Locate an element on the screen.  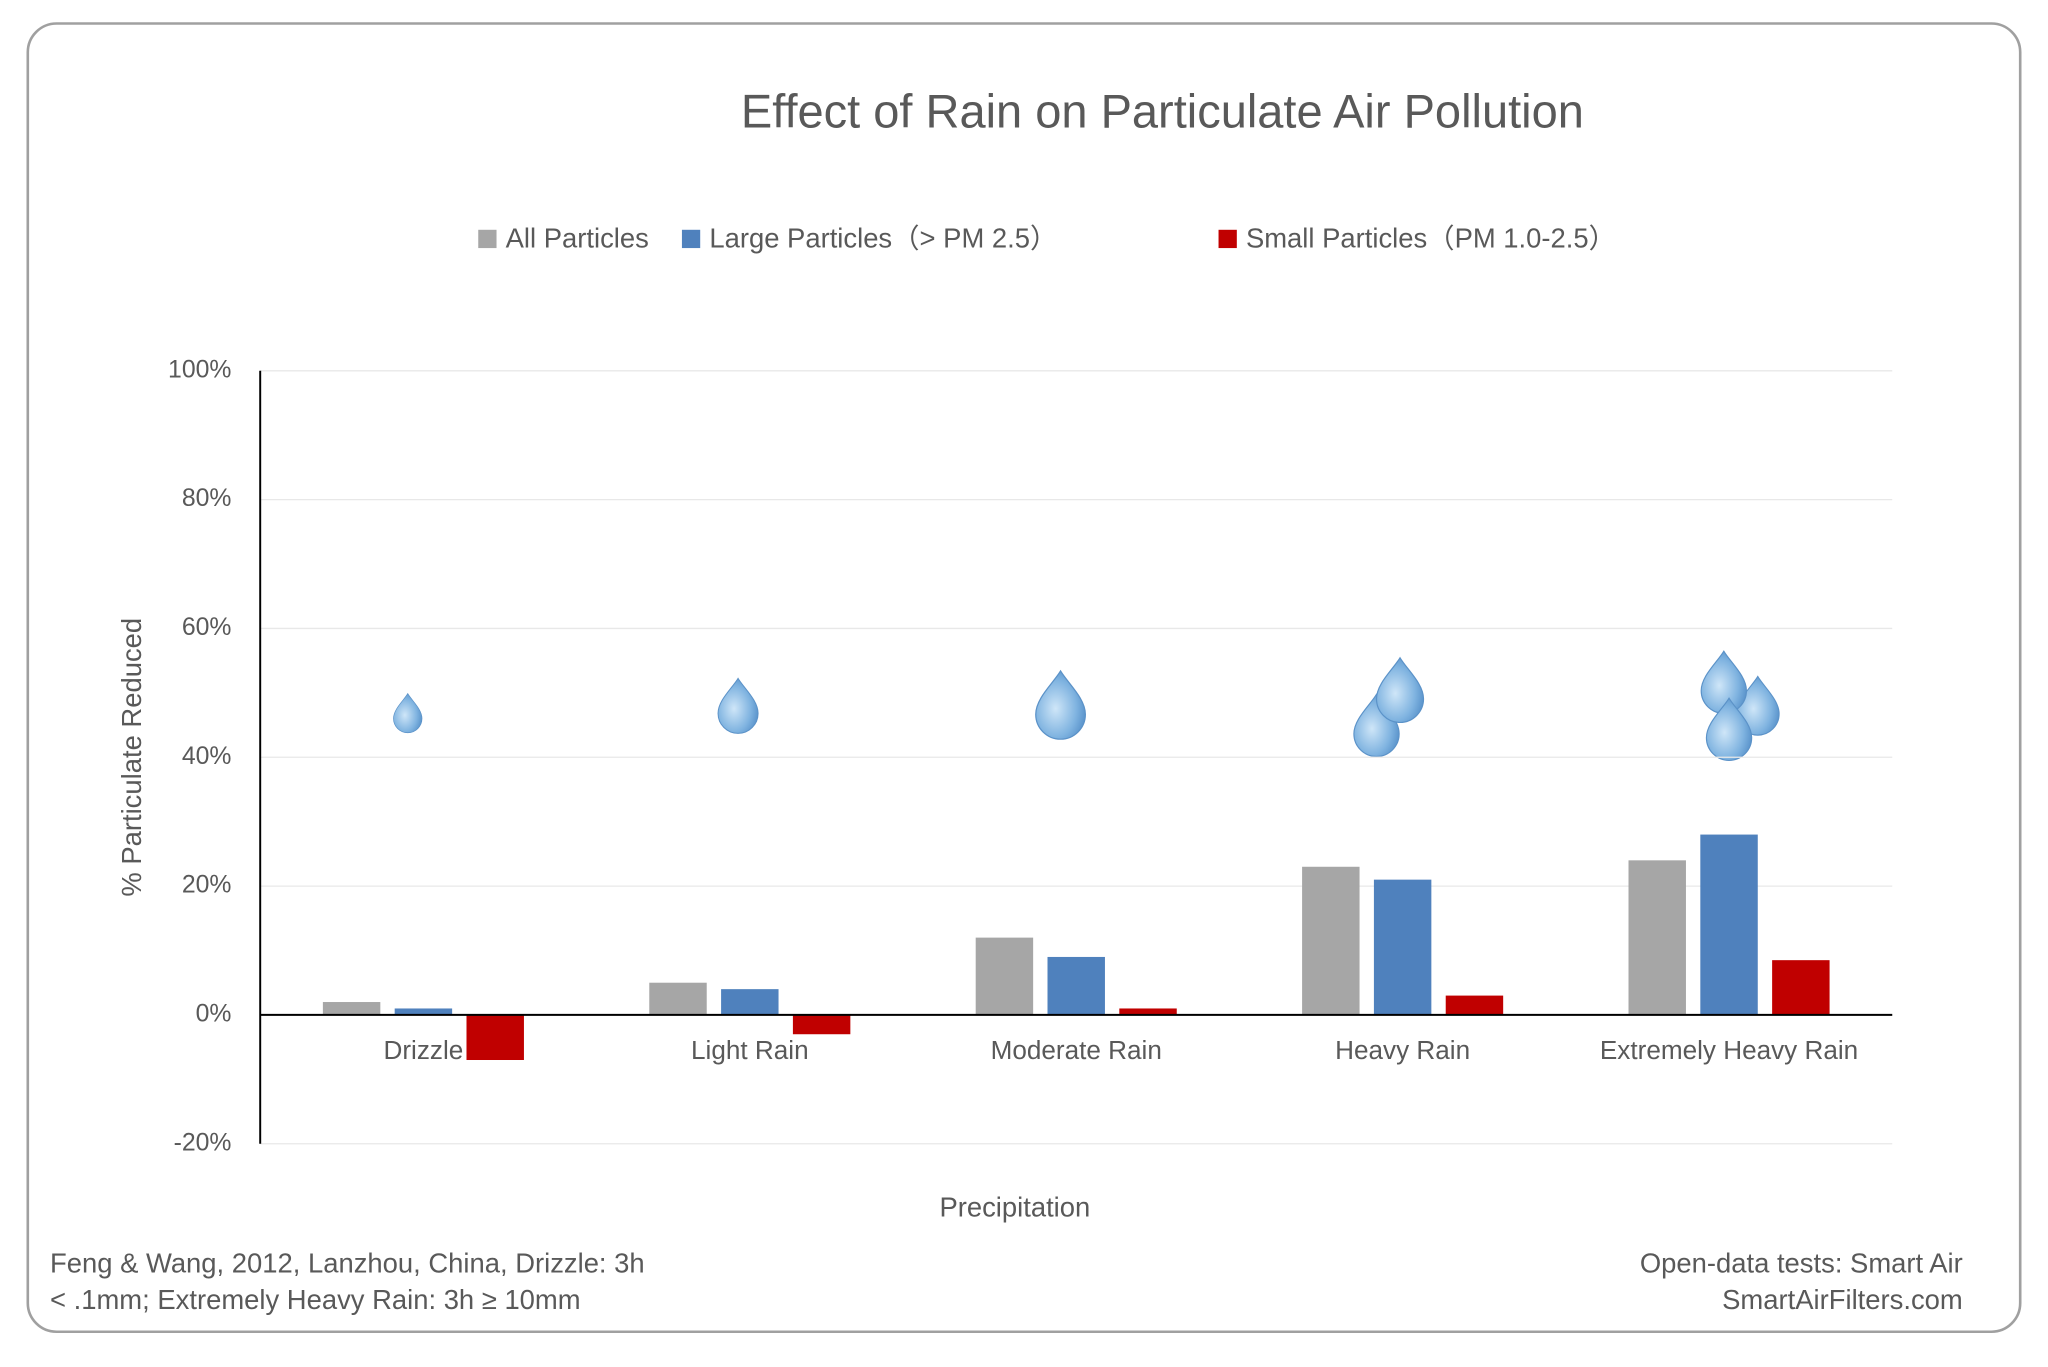
x-tick-label: Heavy Rain is located at coordinates (1402, 1050).